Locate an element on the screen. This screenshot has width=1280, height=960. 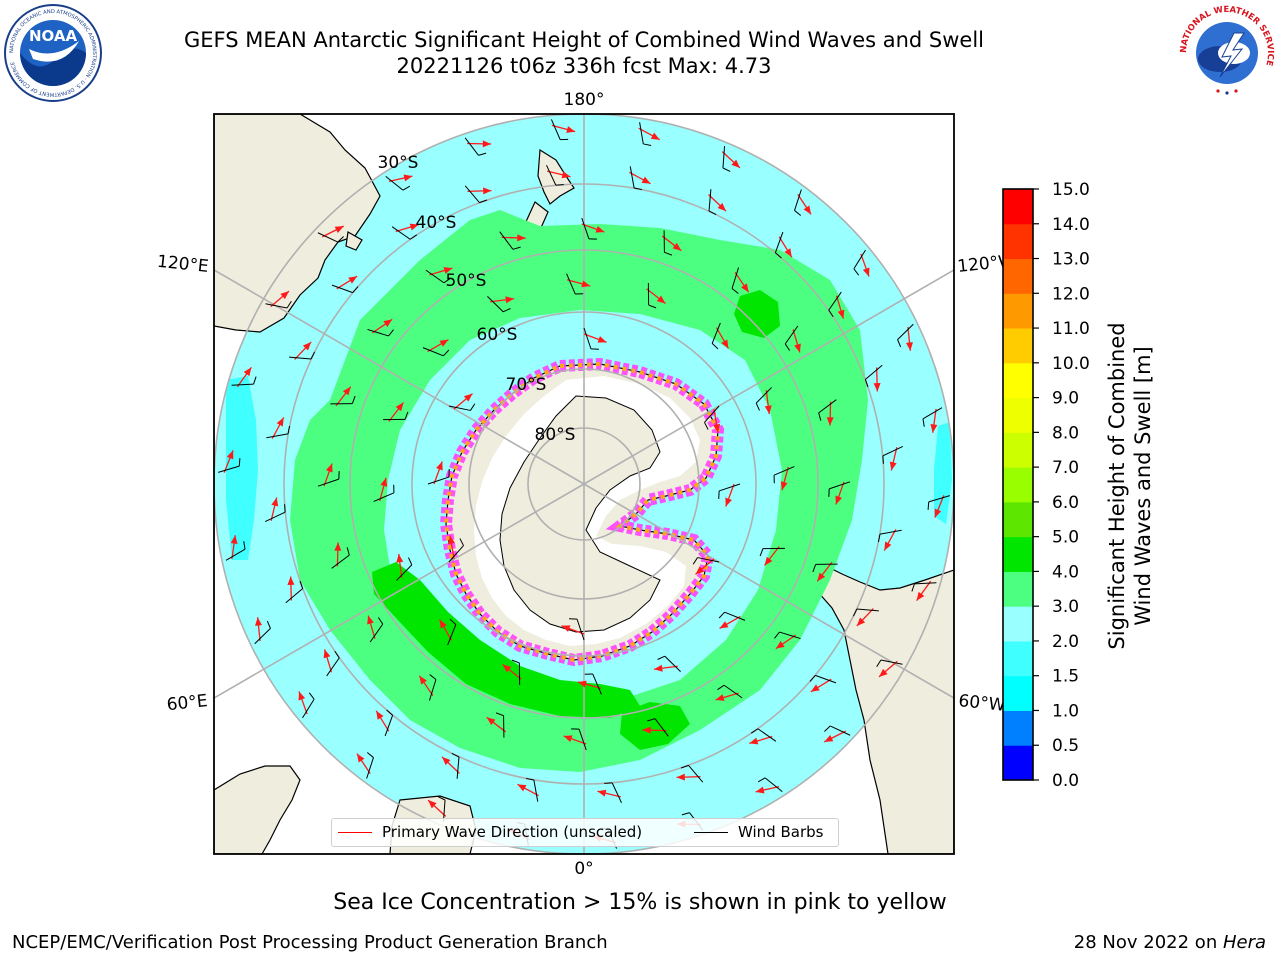
footer-date-text: 28 Nov 2022 on is located at coordinates (1148, 942).